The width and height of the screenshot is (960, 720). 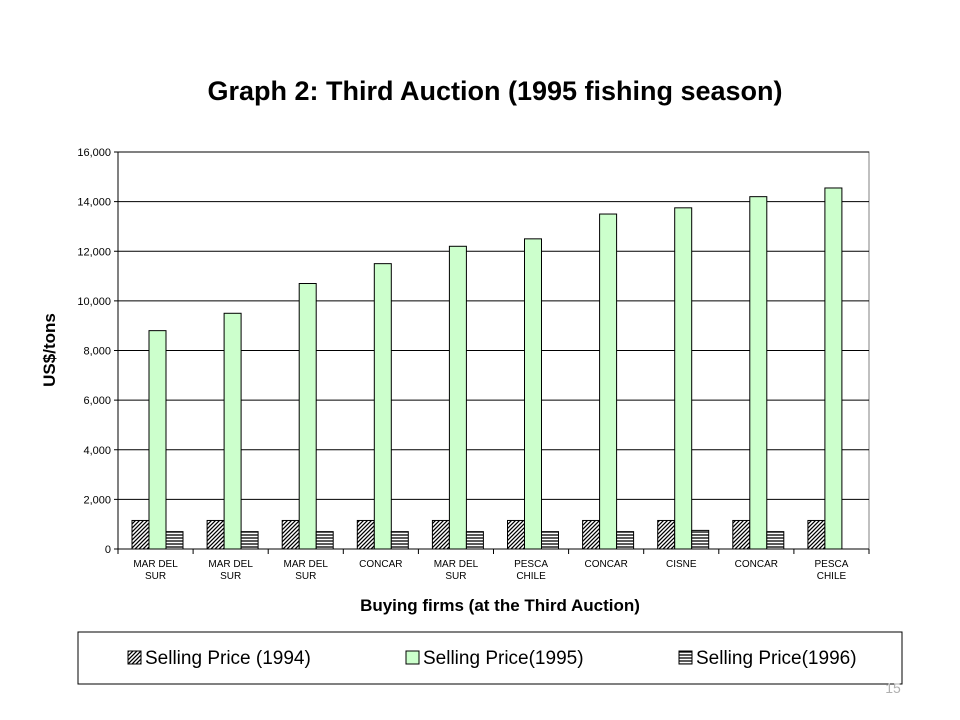 What do you see at coordinates (776, 658) in the screenshot?
I see `legend-label-1996: Selling Price(1996)` at bounding box center [776, 658].